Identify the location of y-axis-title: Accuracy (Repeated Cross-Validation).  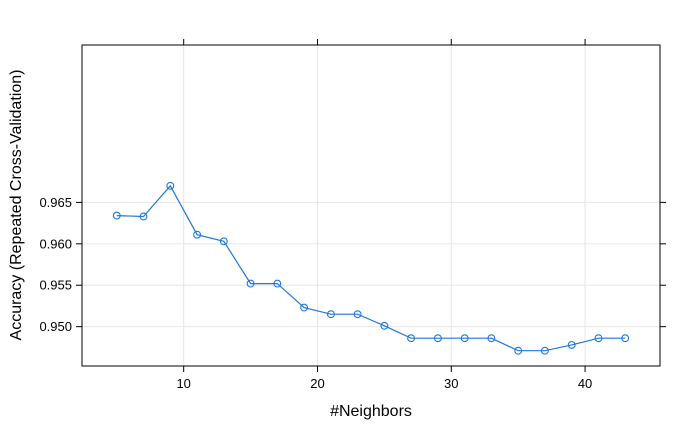
(16, 205).